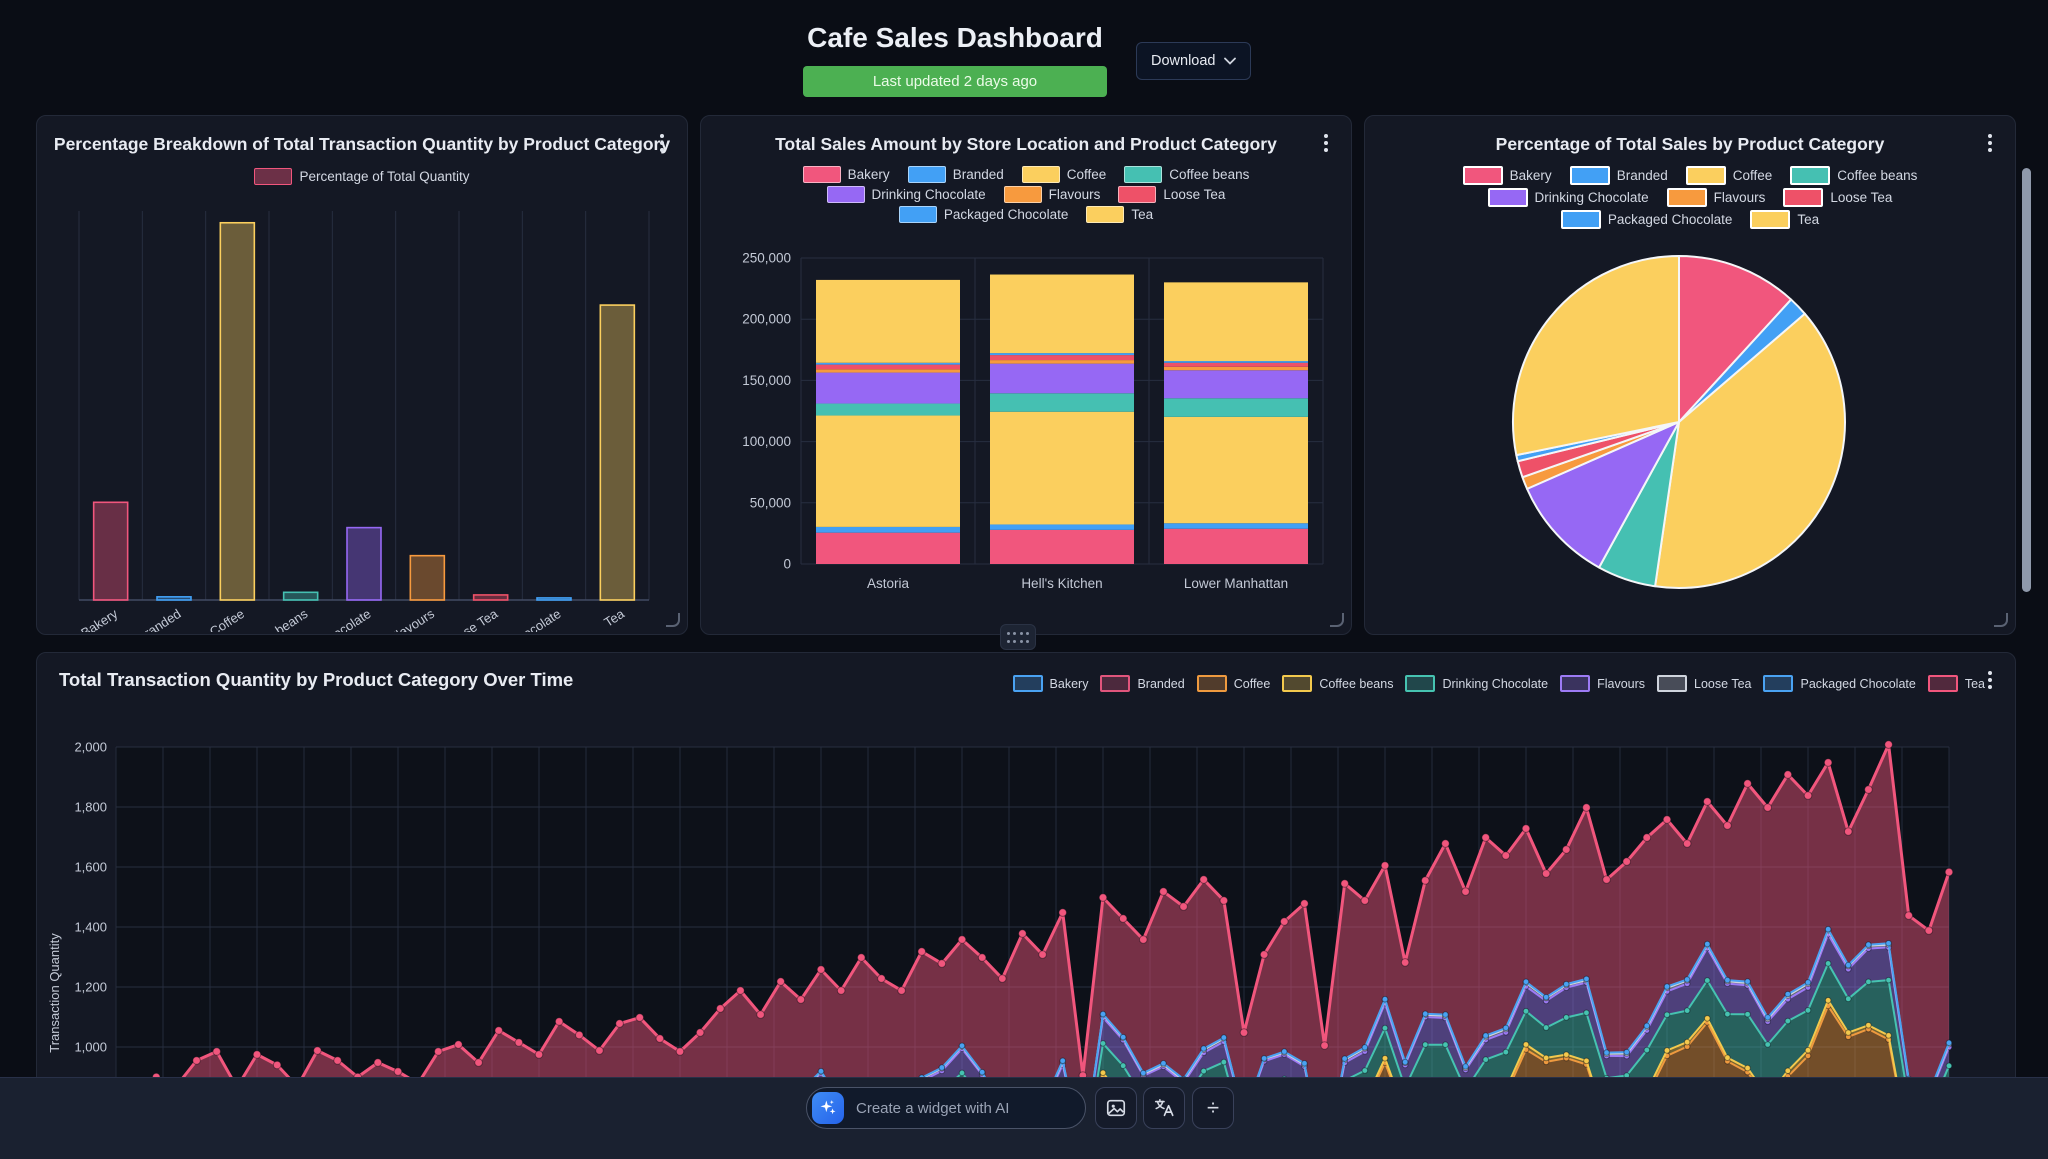  Describe the element at coordinates (787, 564) in the screenshot. I see `svg-text: 0` at that location.